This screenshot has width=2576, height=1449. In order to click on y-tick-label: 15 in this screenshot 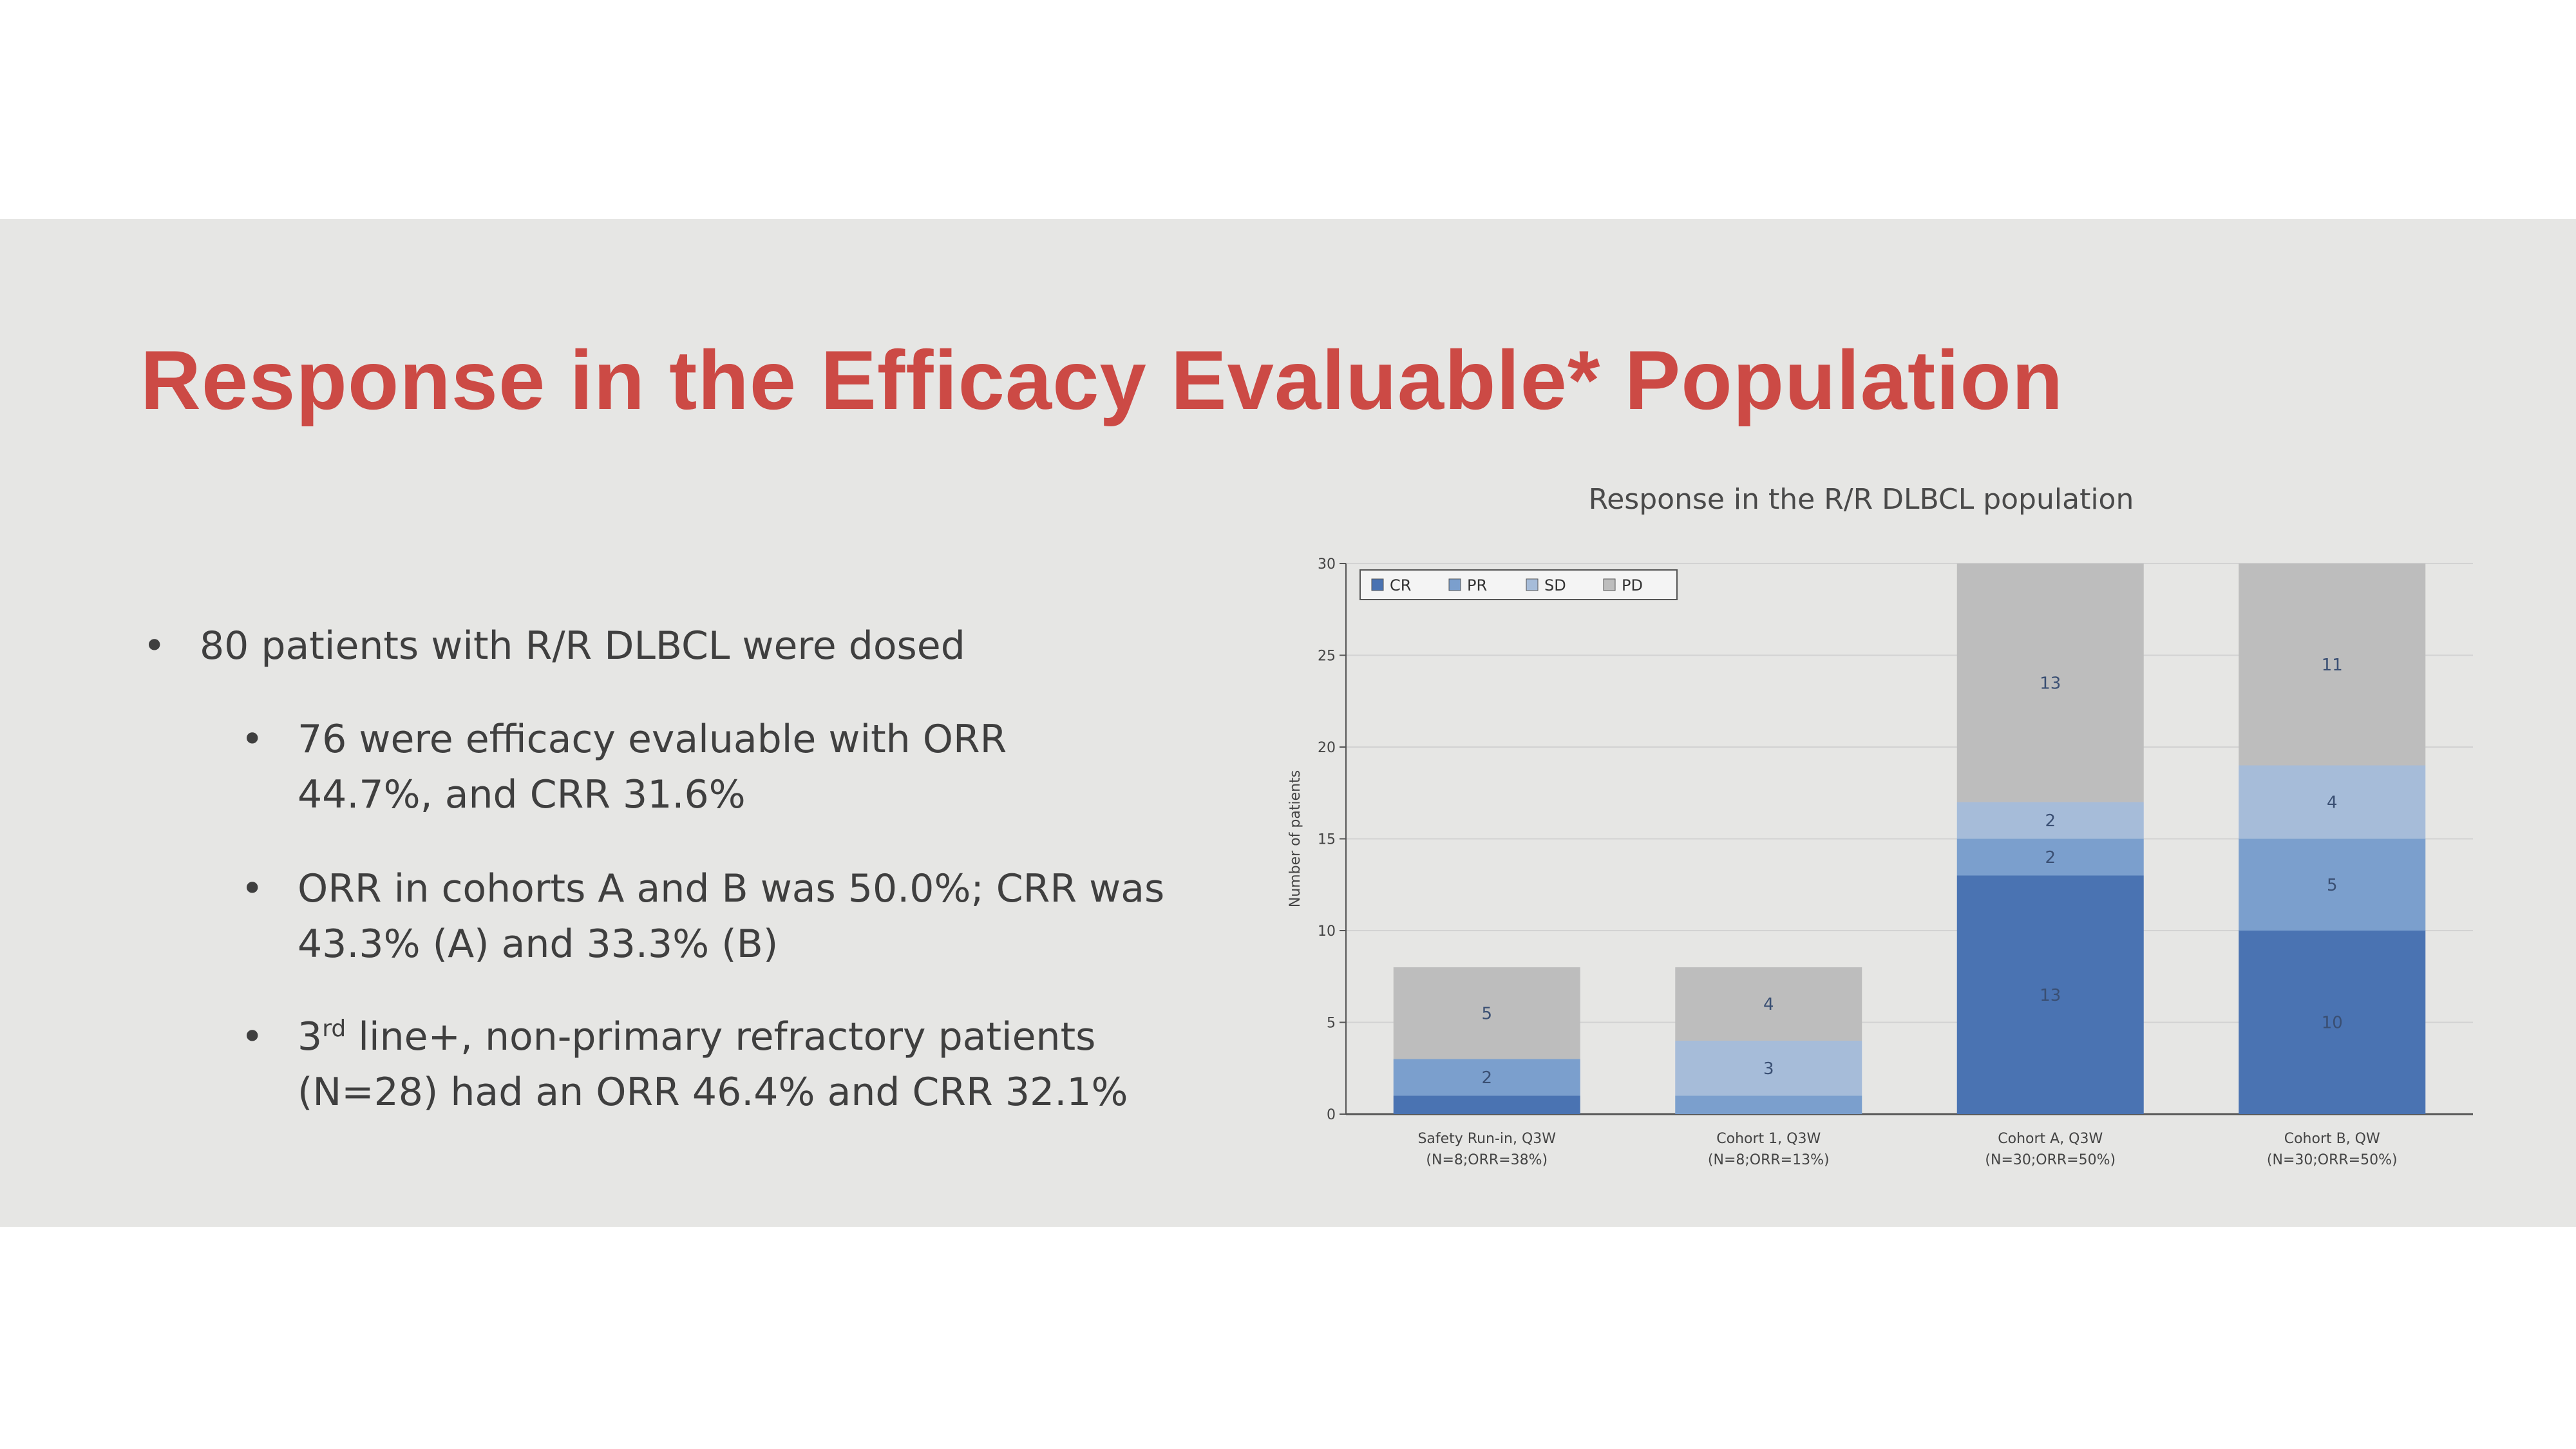, I will do `click(1327, 840)`.